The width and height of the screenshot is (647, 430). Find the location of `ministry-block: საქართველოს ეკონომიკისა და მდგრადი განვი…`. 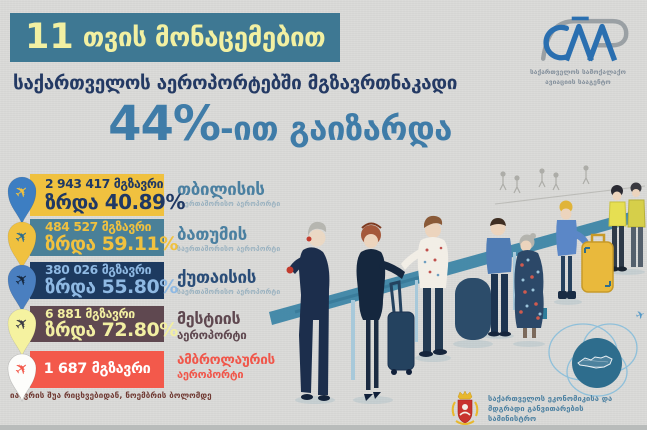

ministry-block: საქართველოს ეკონომიკისა და მდგრადი განვი… is located at coordinates (530, 408).